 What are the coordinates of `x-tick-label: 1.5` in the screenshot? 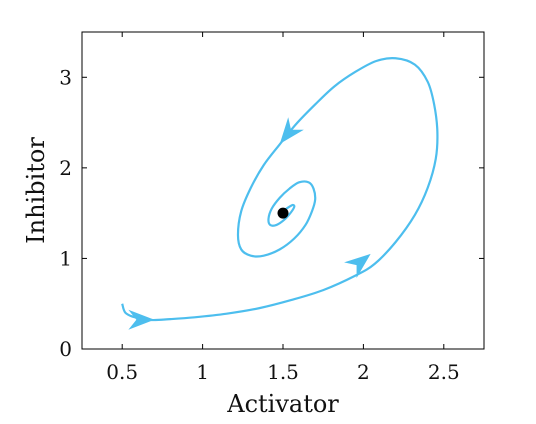 It's located at (283, 372).